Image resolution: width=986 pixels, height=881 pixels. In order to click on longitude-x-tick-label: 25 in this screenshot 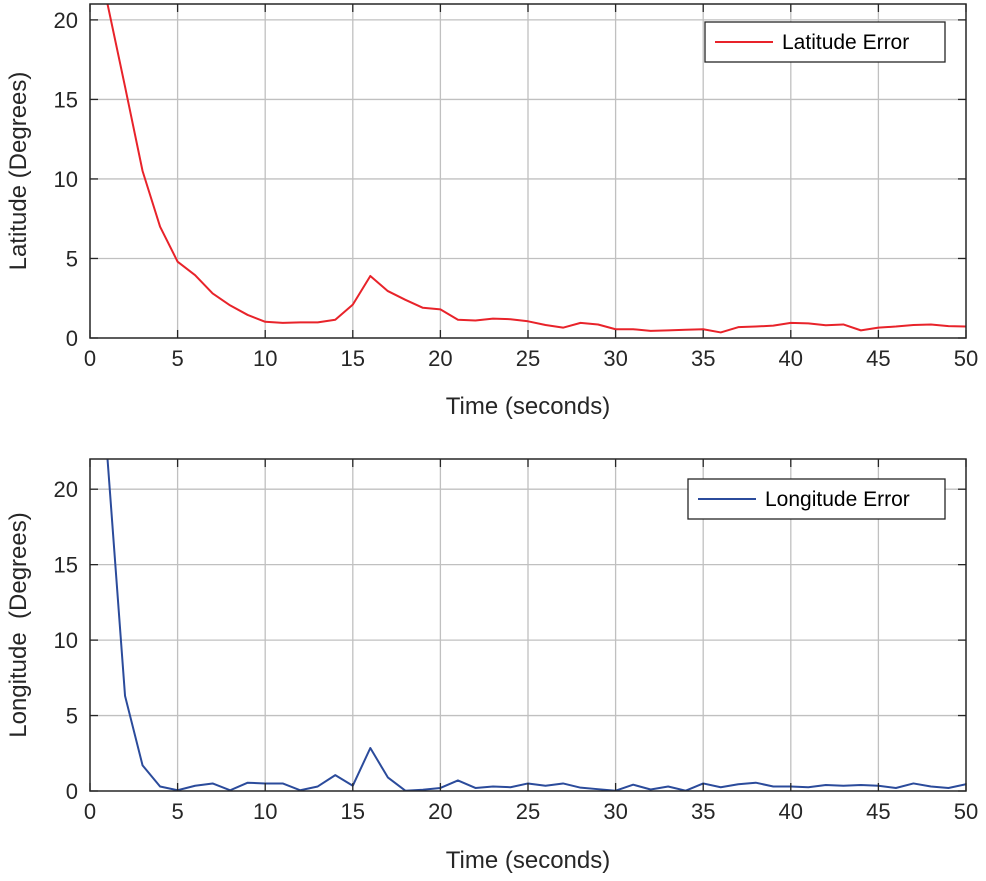, I will do `click(528, 811)`.